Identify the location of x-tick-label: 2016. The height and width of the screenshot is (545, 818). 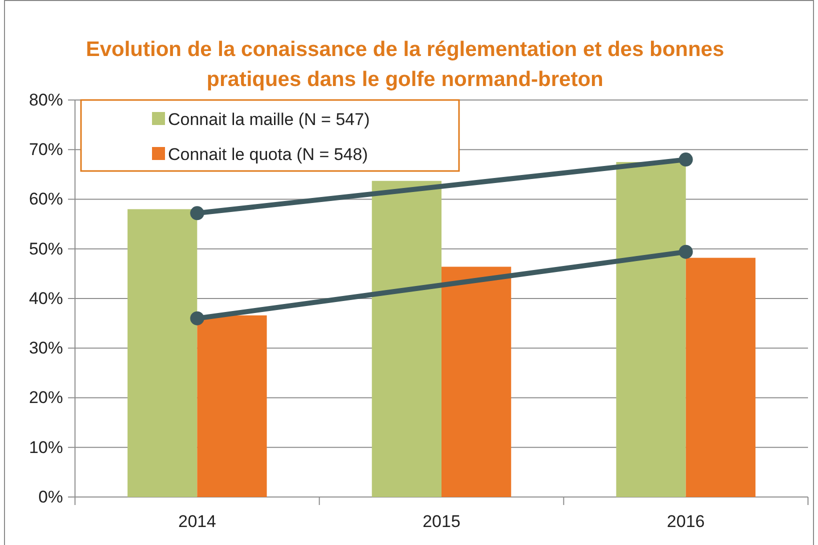
(685, 521).